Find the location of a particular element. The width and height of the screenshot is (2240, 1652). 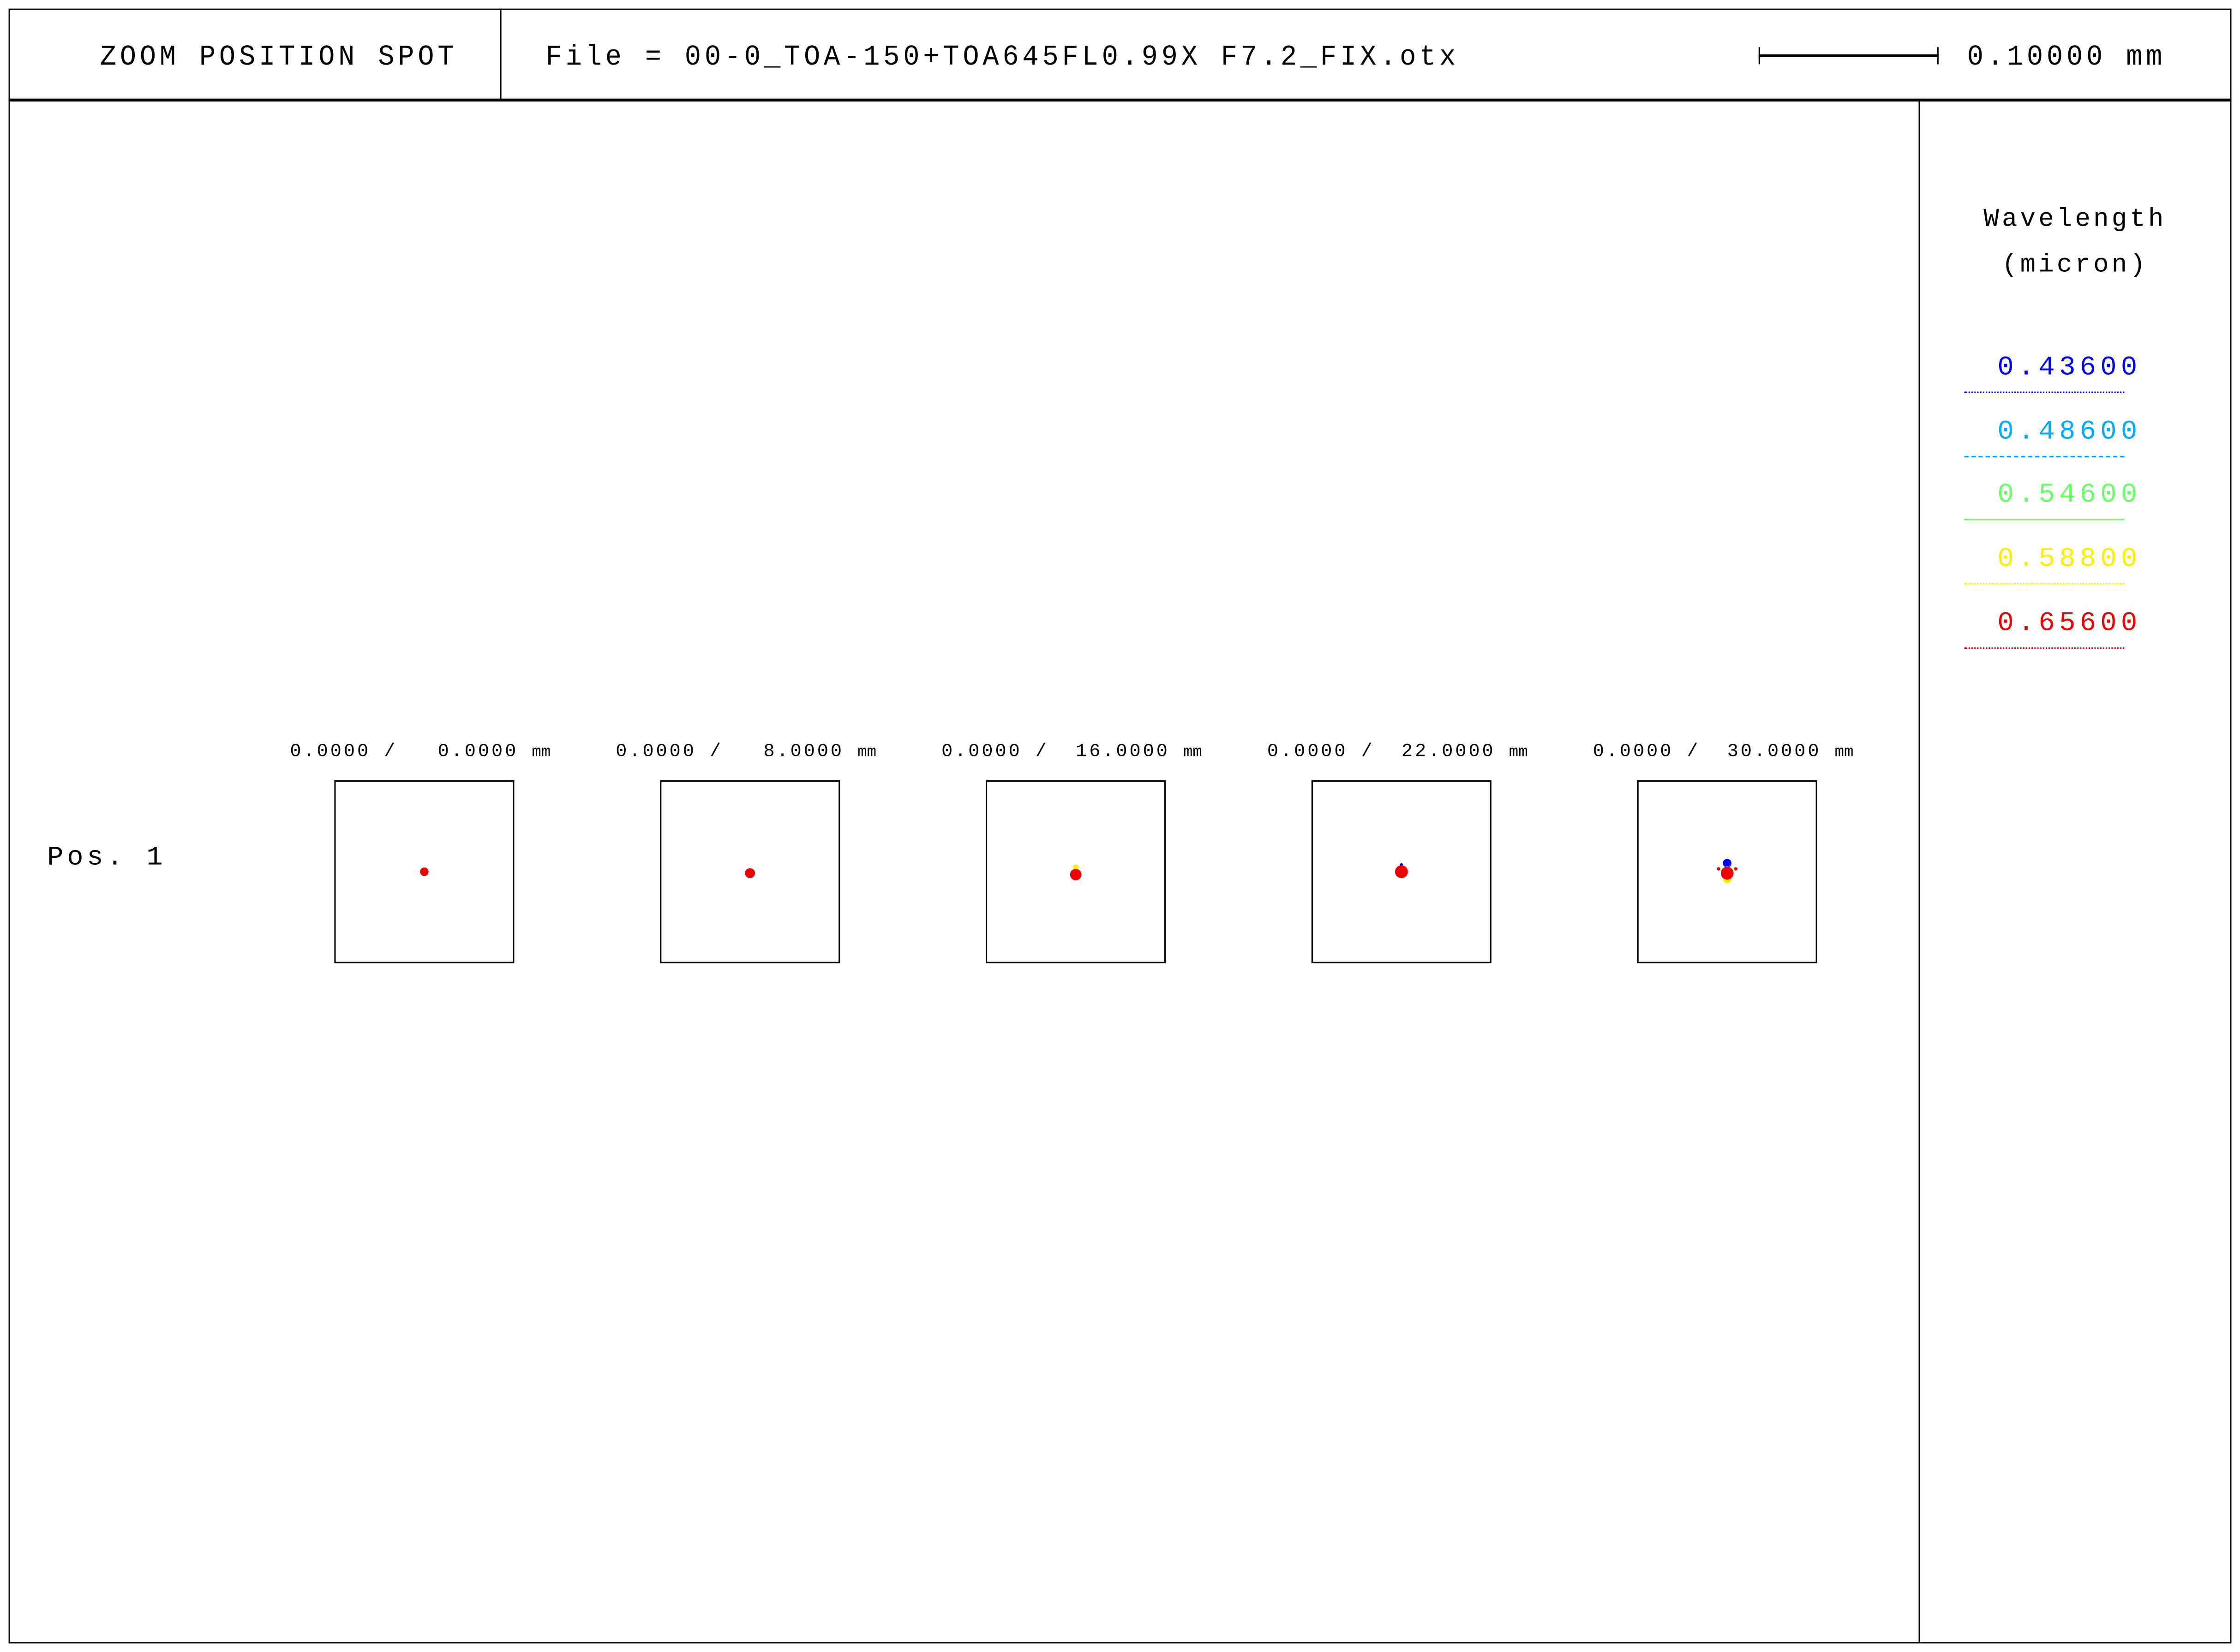

field-value: 0.0000 / 8.0000 is located at coordinates (730, 751).